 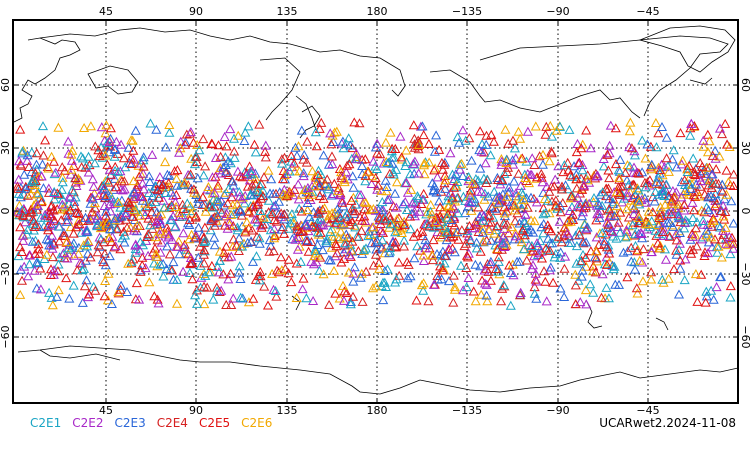 I want to click on legend-item-c2e6: C2E6, so click(x=257, y=423).